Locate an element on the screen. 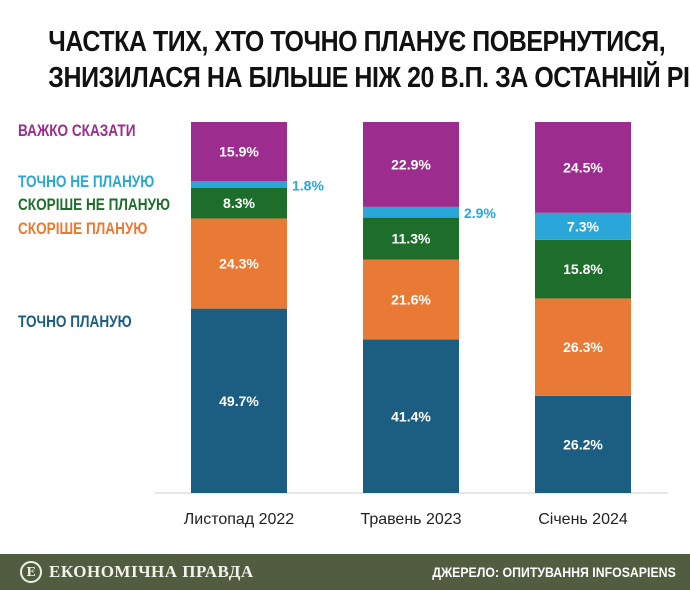 The image size is (690, 590). publisher-logo-icon: Е is located at coordinates (31, 572).